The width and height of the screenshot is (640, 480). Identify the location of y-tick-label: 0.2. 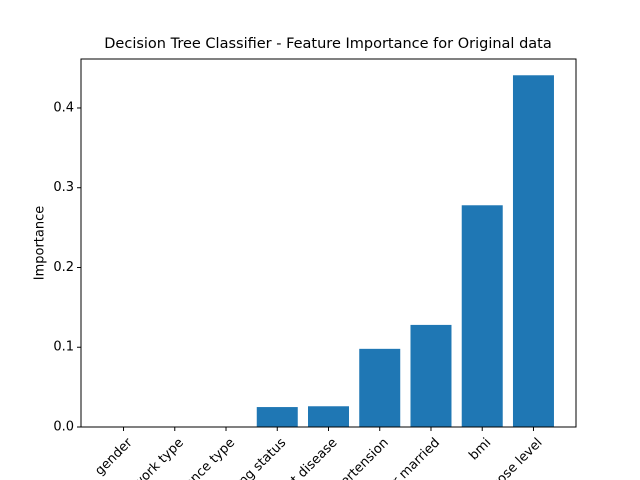
(63, 267).